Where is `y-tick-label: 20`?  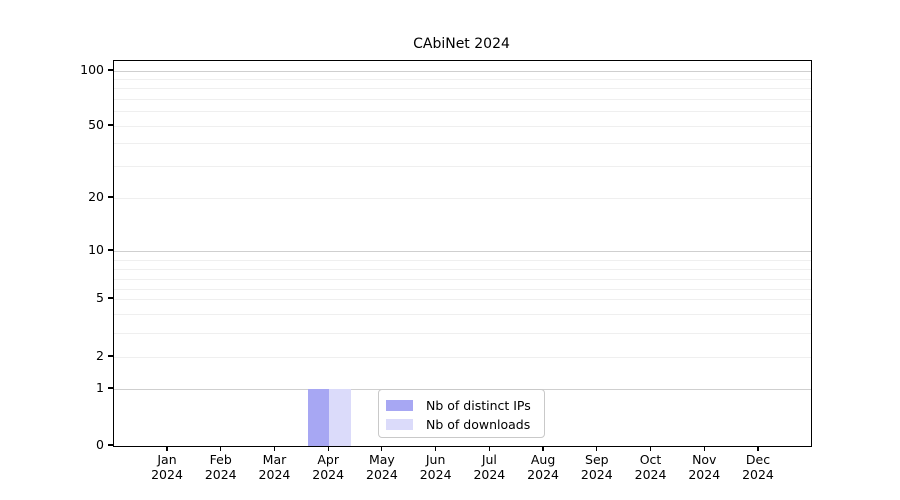 y-tick-label: 20 is located at coordinates (96, 196).